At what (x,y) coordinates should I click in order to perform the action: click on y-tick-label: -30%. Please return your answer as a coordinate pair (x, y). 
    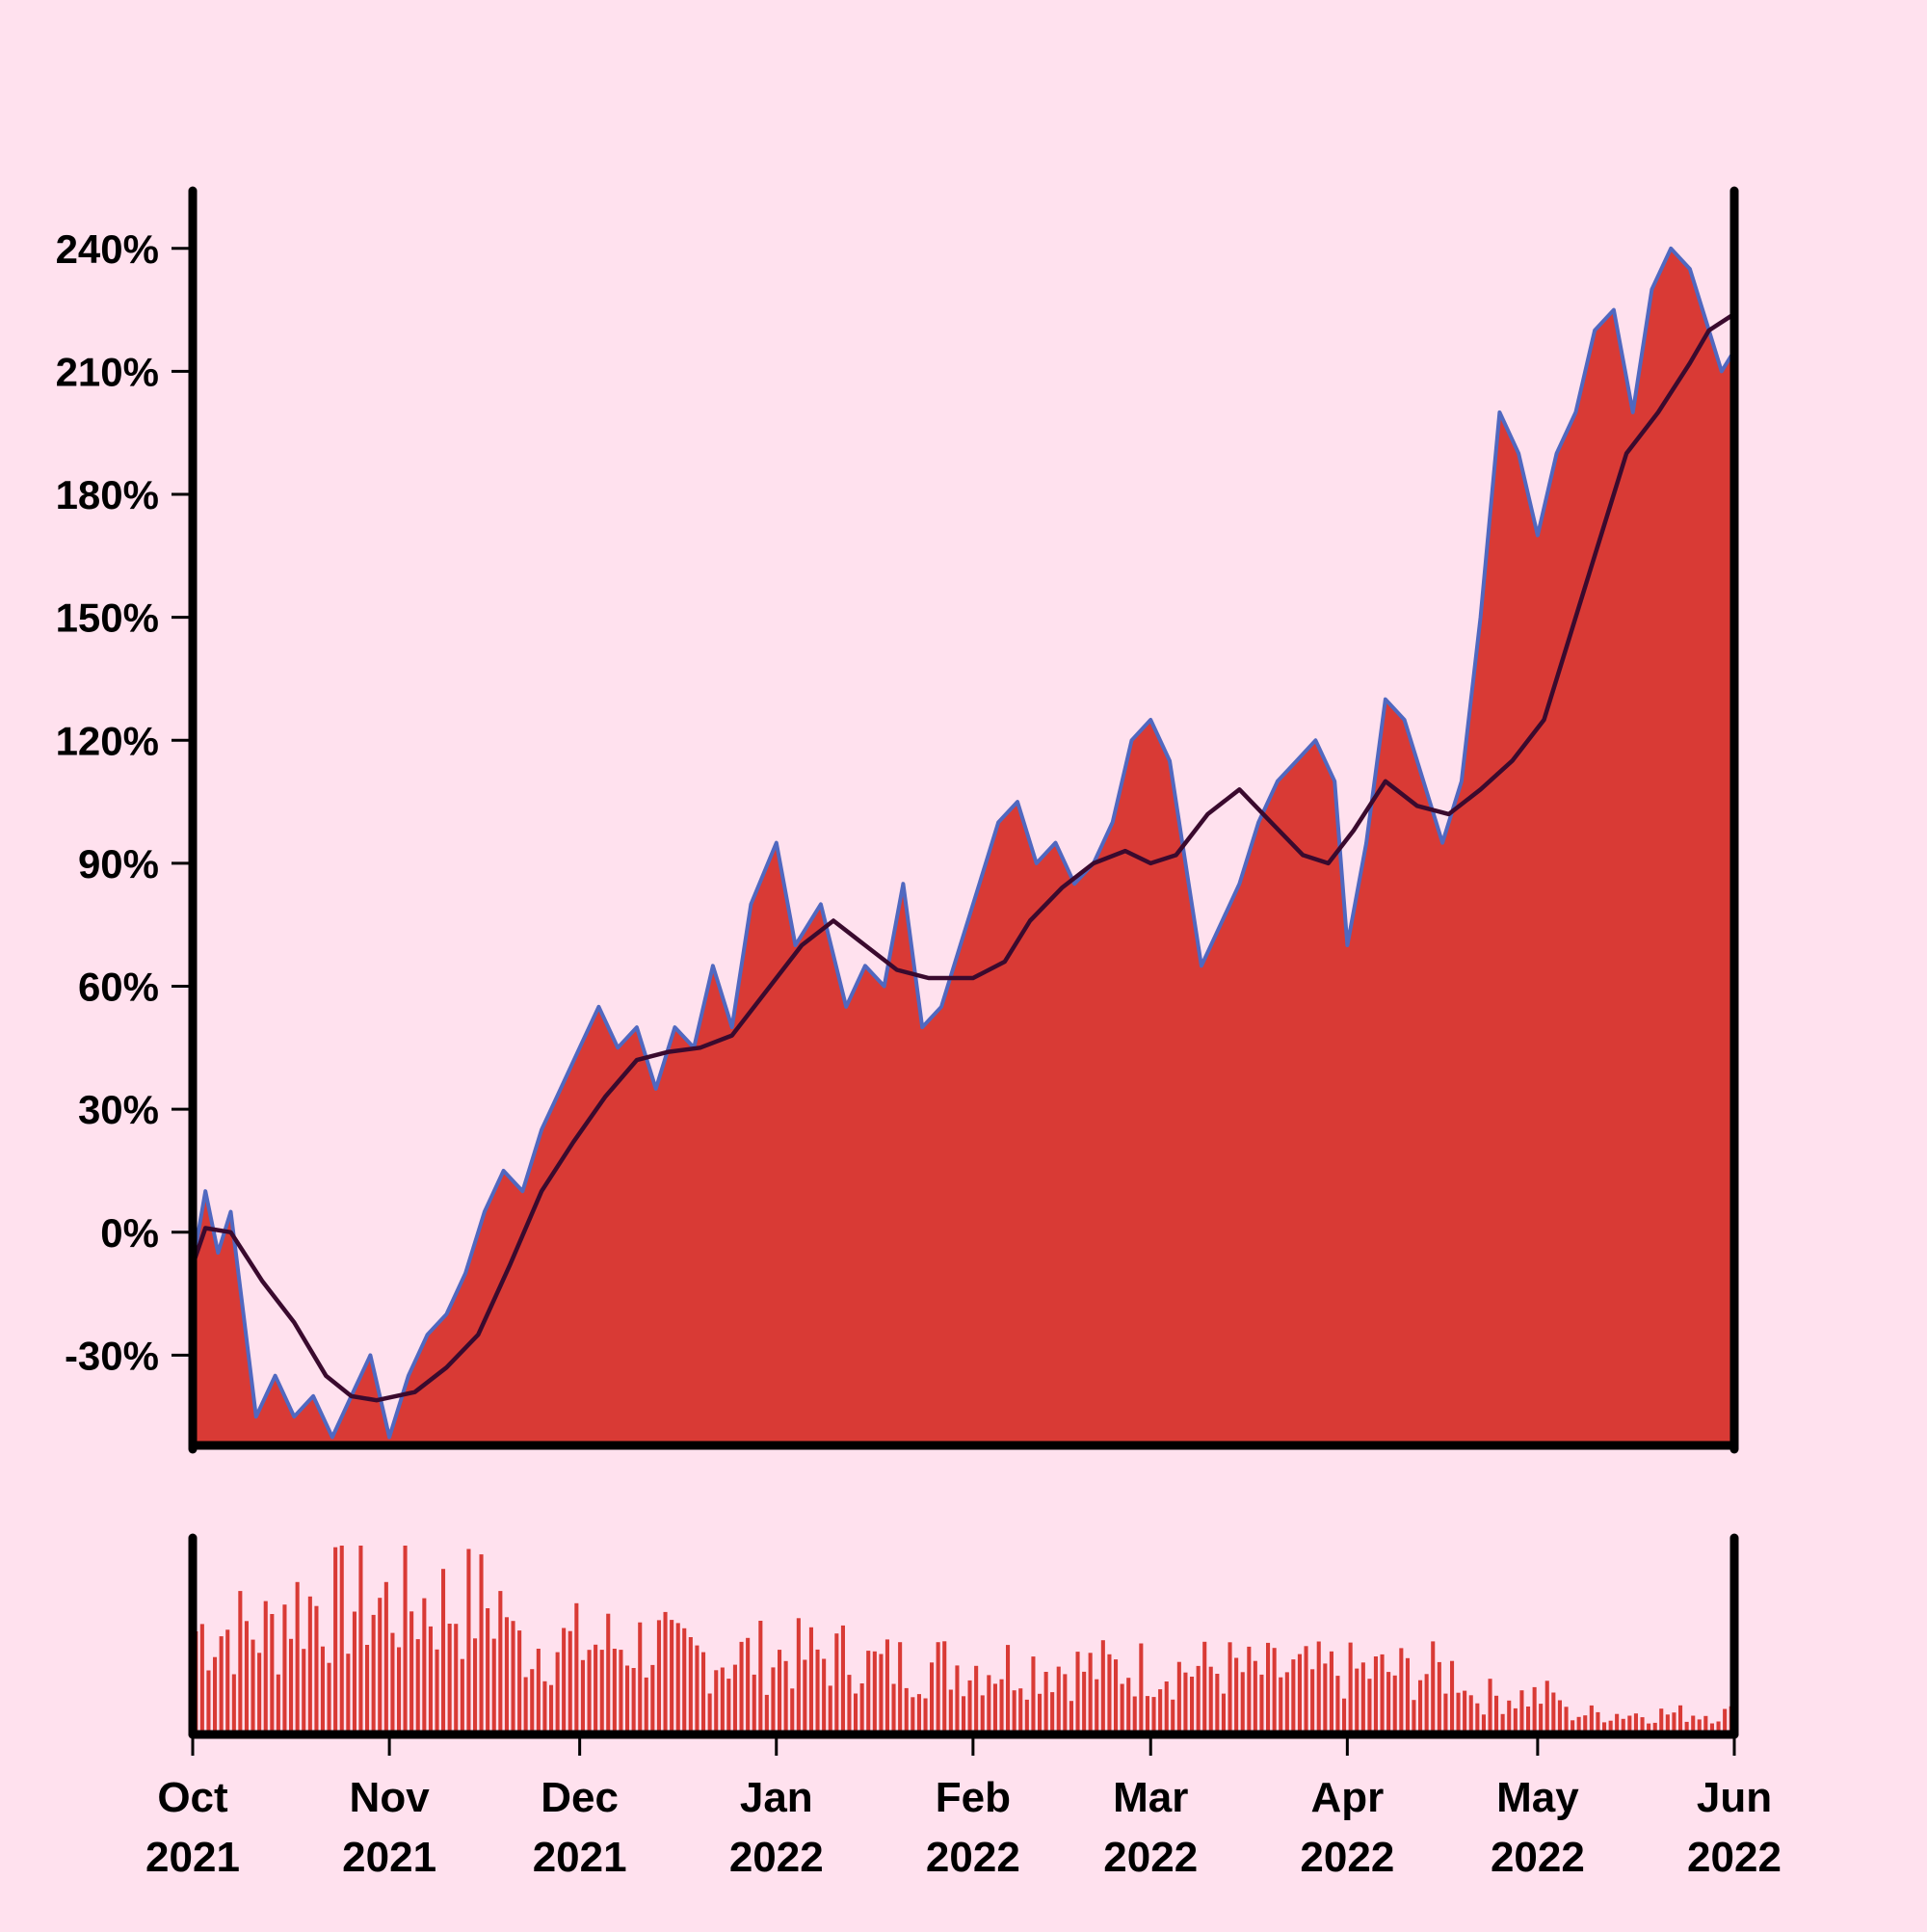
    Looking at the image, I should click on (112, 1355).